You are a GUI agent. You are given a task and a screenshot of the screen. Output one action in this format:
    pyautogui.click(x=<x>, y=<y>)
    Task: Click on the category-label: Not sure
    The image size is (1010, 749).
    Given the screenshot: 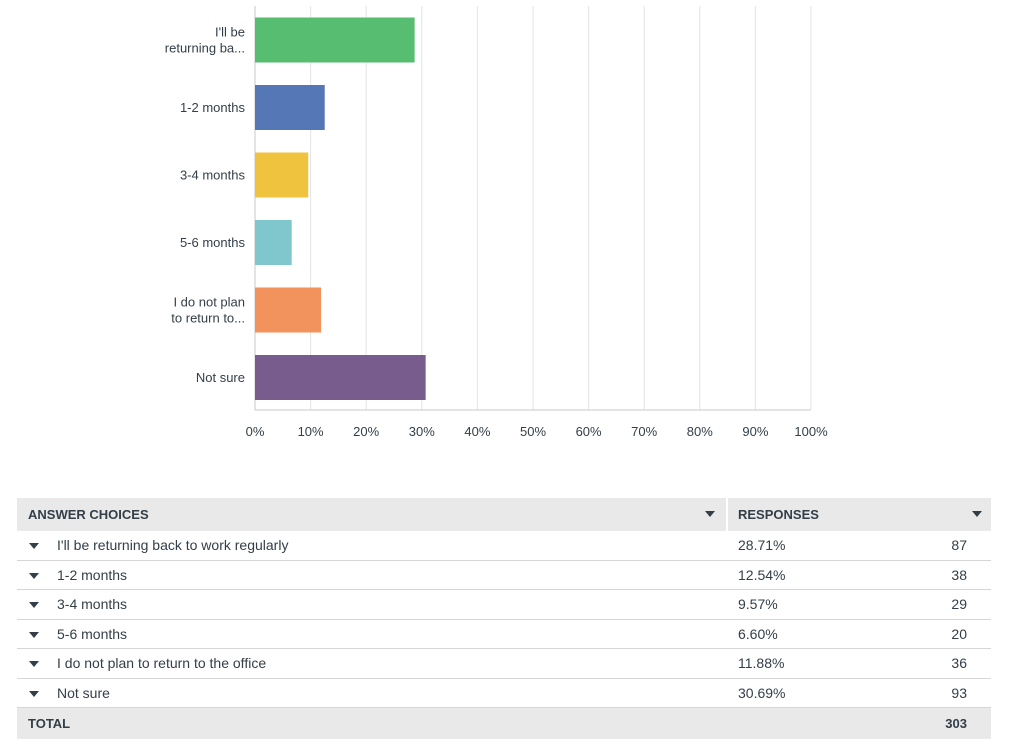 What is the action you would take?
    pyautogui.click(x=220, y=377)
    